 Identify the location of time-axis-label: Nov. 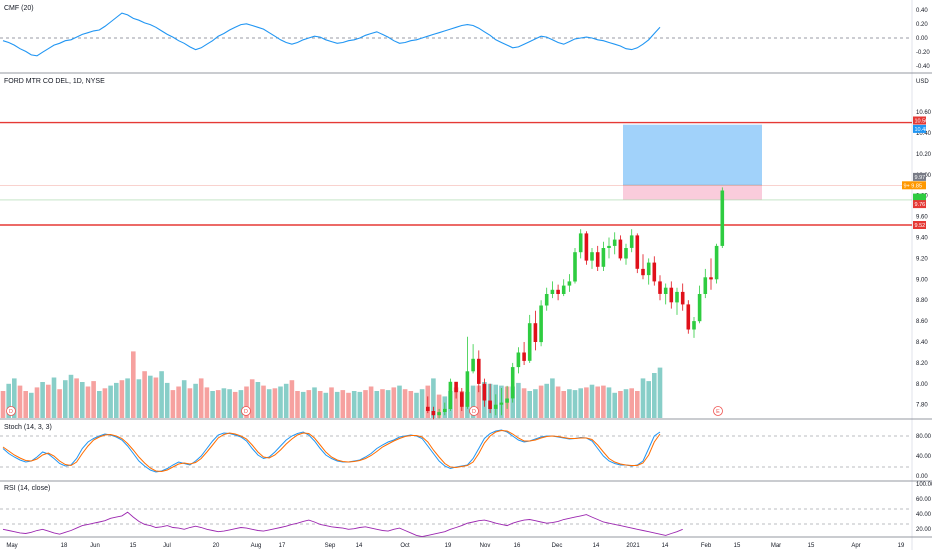
(485, 546).